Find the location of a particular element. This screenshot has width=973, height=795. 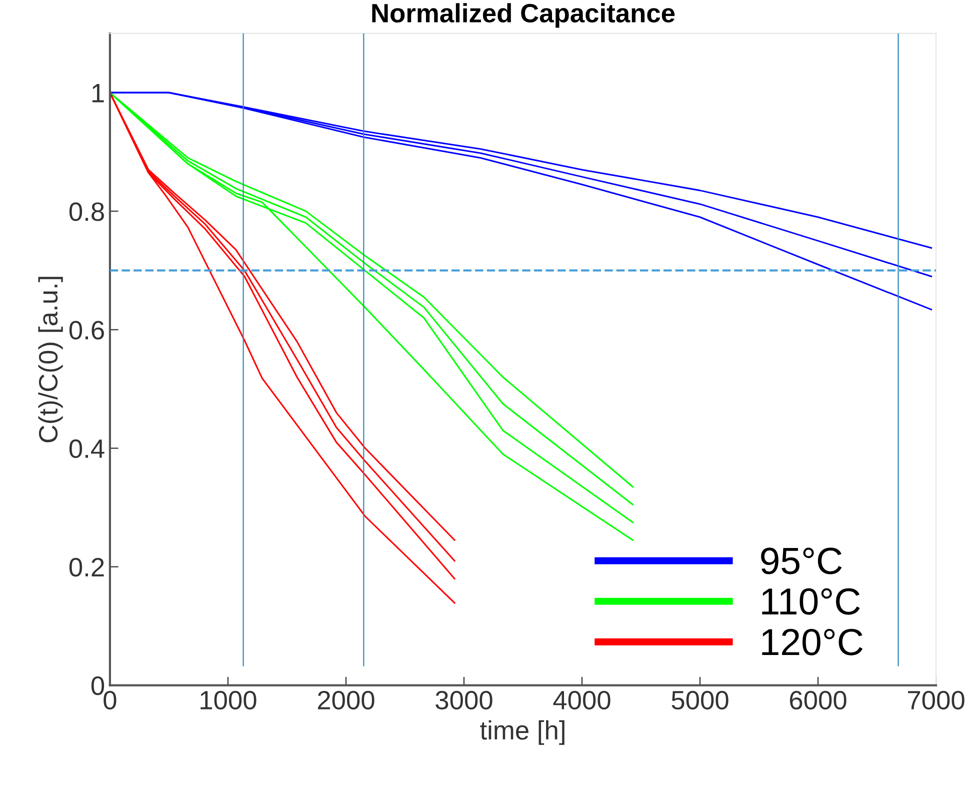

legend-label: 110°C is located at coordinates (811, 601).